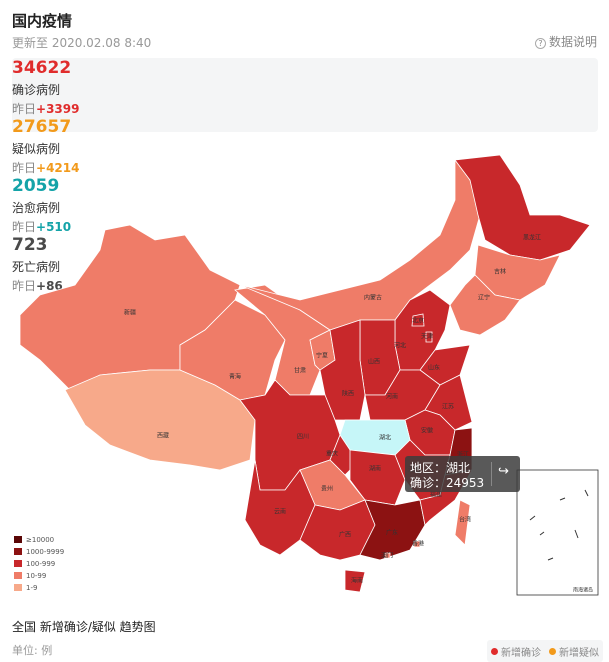  Describe the element at coordinates (500, 272) in the screenshot. I see `region-label: 吉林` at that location.